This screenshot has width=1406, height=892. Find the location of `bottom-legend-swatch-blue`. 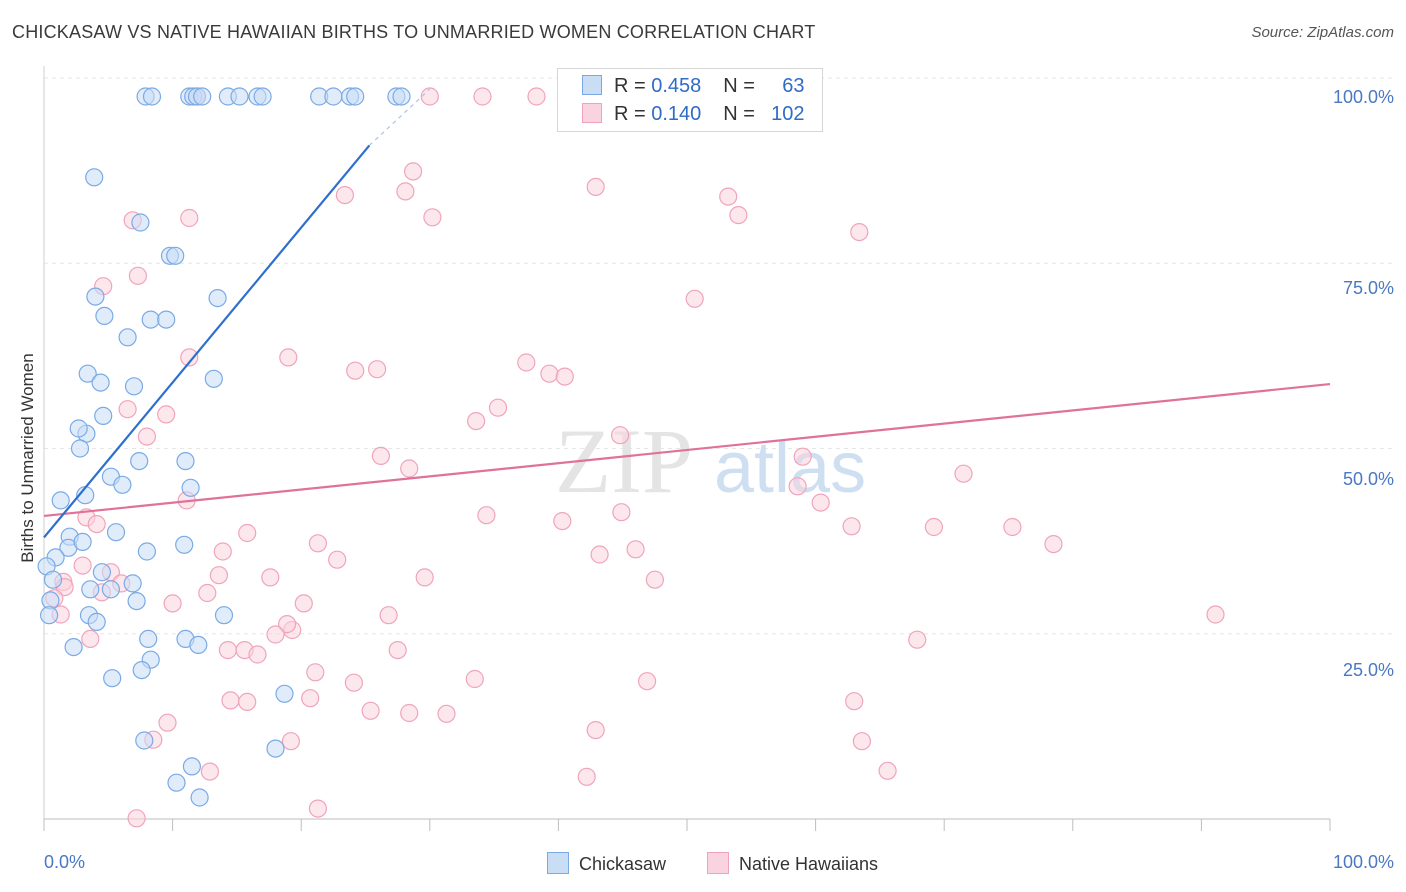

bottom-legend-swatch-blue is located at coordinates (558, 863).